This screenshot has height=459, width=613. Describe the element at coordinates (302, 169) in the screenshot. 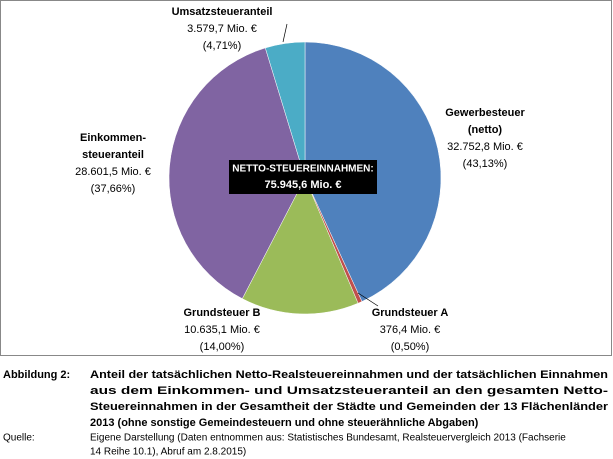

I see `center-label: NETTO-STEUEREINNAHMEN:` at that location.